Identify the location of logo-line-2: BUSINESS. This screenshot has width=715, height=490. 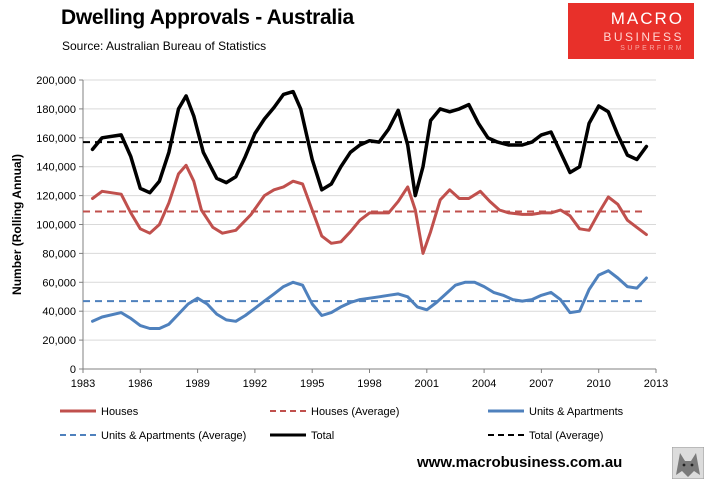
(643, 37).